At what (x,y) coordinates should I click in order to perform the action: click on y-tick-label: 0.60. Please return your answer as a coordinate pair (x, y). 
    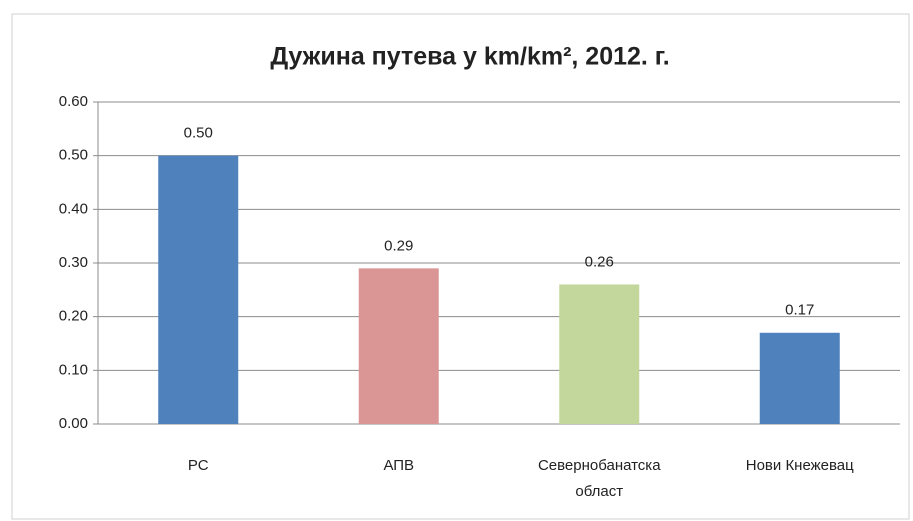
    Looking at the image, I should click on (73, 101).